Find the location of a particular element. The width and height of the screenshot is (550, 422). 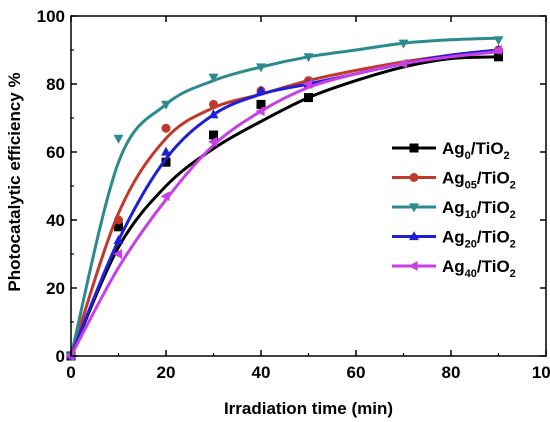

legend-item-40: Ag40/TiO2 is located at coordinates (454, 268).